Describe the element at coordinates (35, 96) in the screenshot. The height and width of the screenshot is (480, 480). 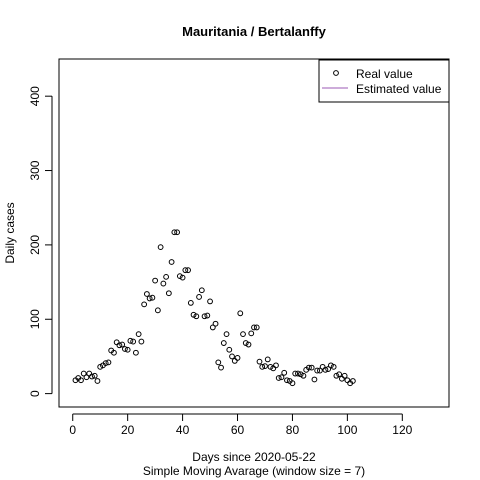
I see `y-tick-label: 400` at that location.